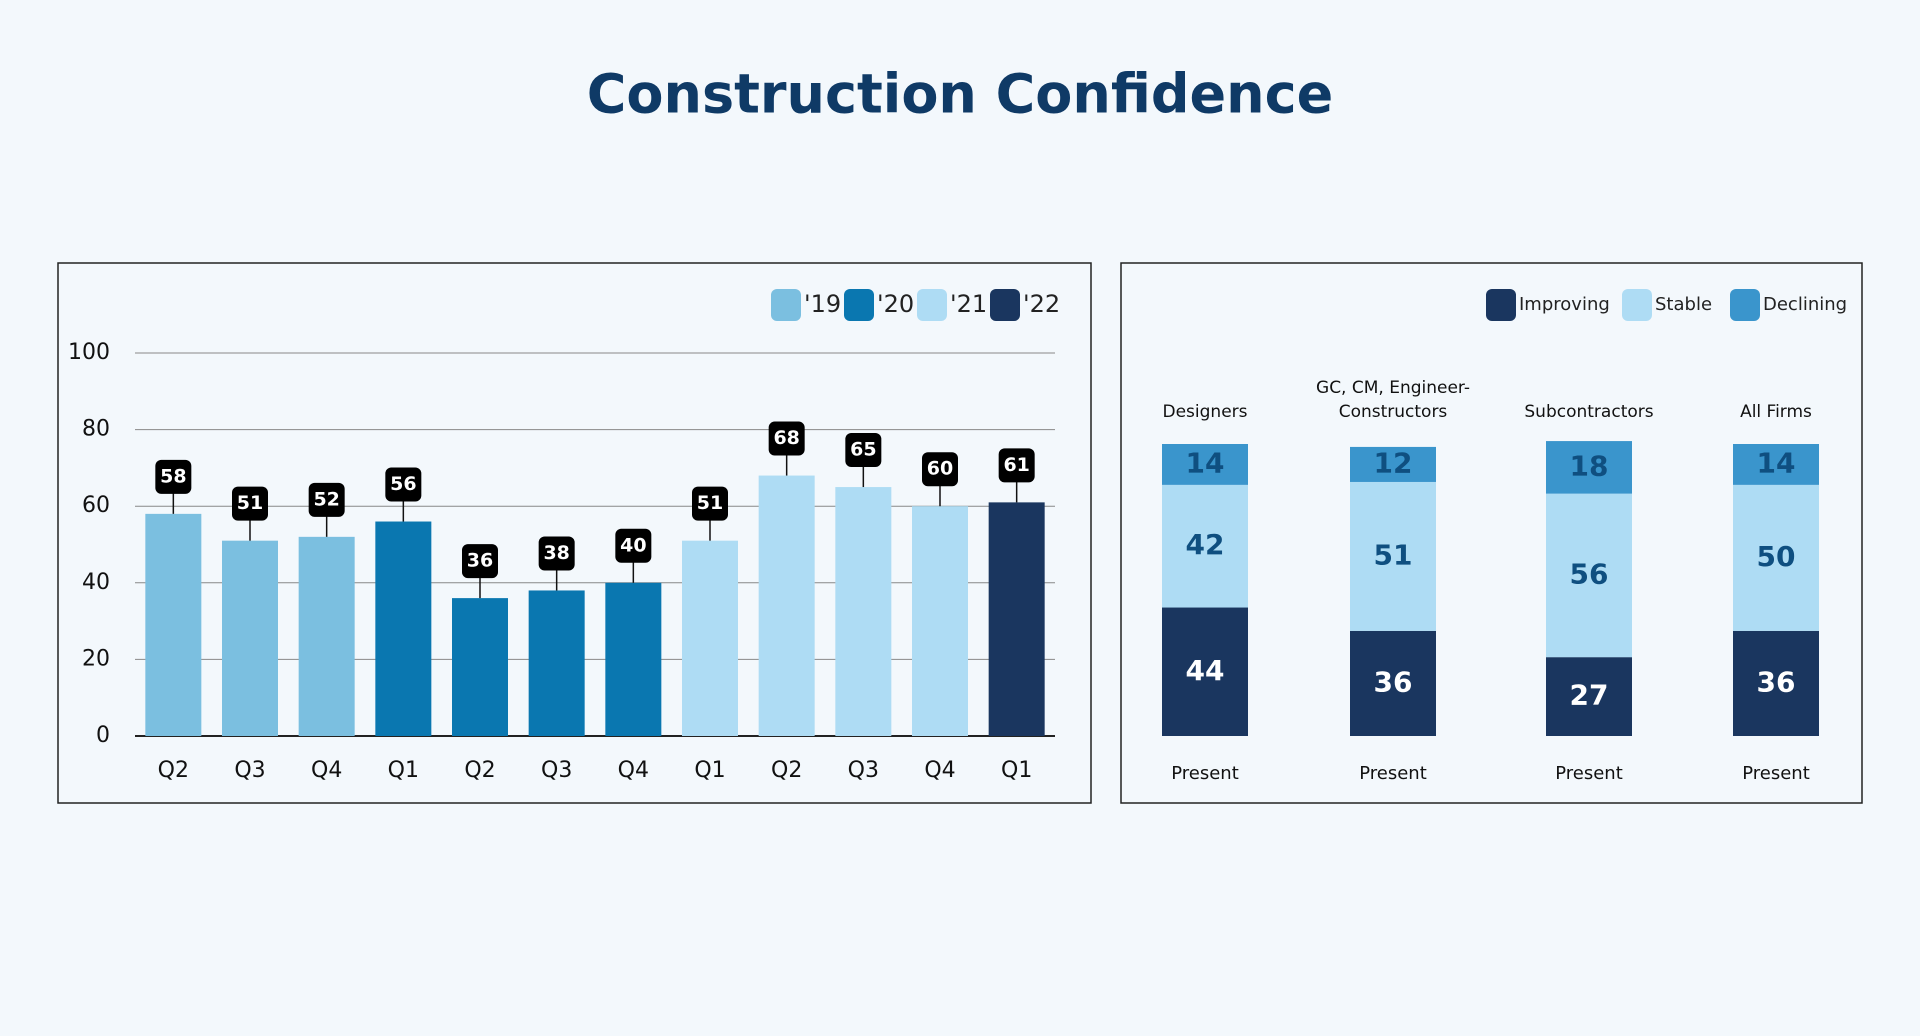  I want to click on data-label: 12, so click(1393, 462).